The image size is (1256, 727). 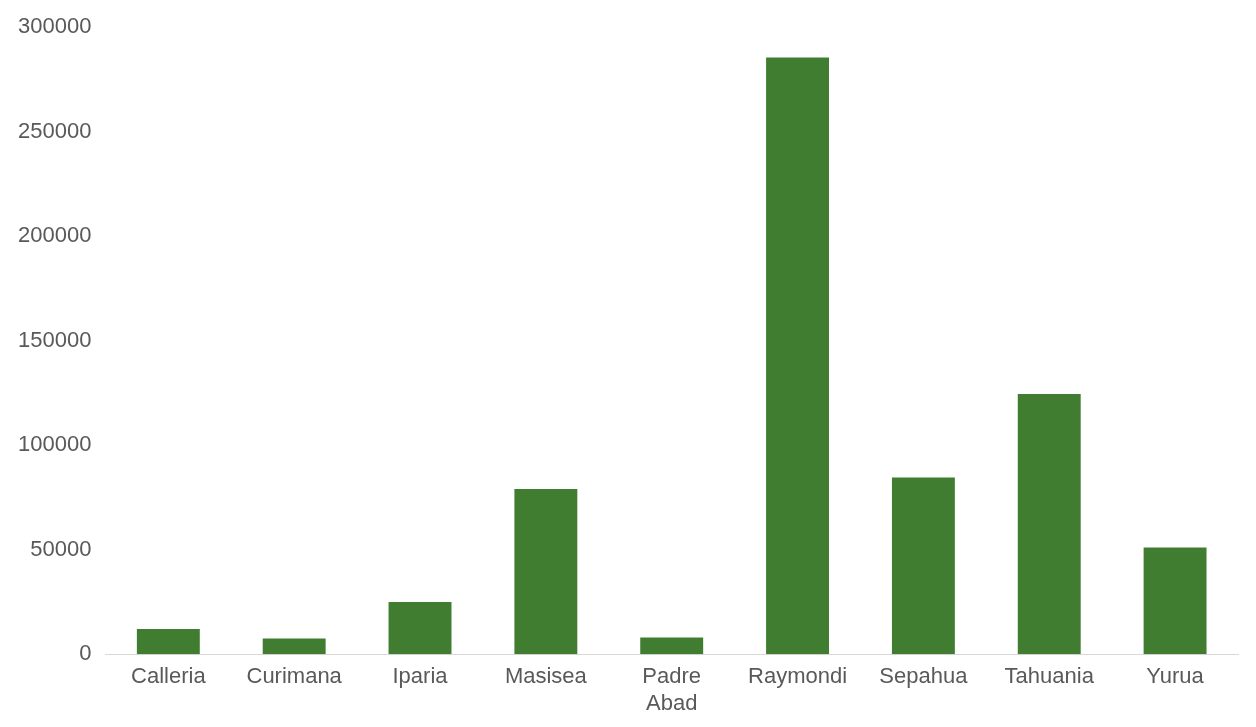 What do you see at coordinates (169, 676) in the screenshot?
I see `x-tick-label: Calleria` at bounding box center [169, 676].